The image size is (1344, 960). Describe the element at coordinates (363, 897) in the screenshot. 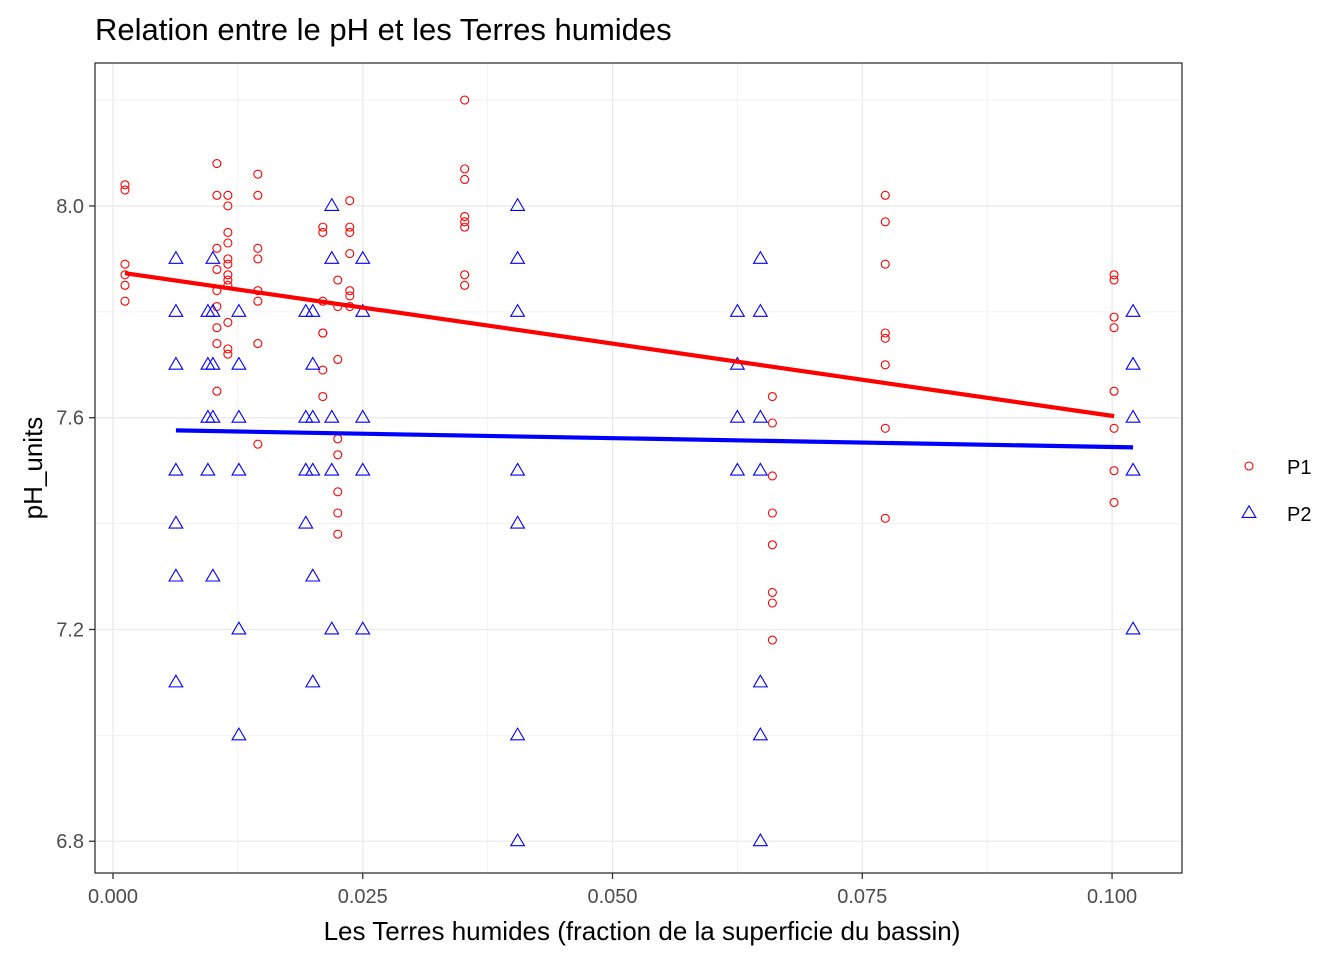

I see `x-tick-label: 0.025` at that location.